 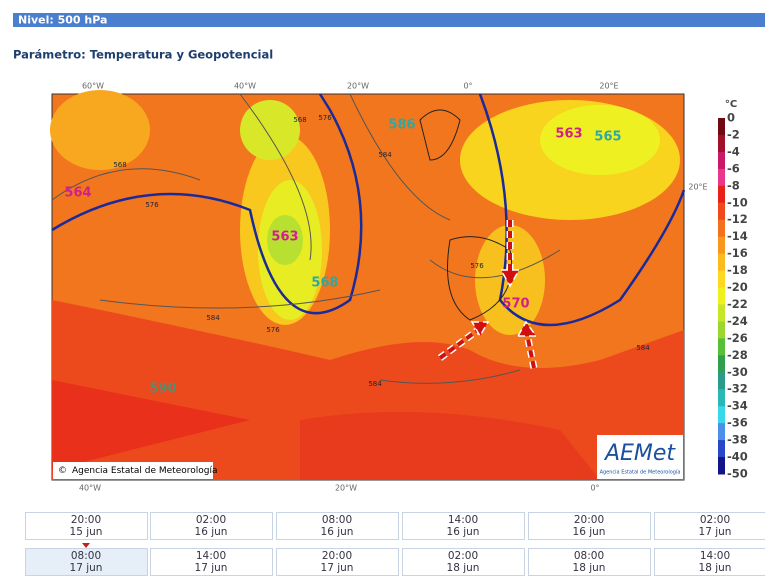 What do you see at coordinates (162, 389) in the screenshot?
I see `center-label: 590` at bounding box center [162, 389].